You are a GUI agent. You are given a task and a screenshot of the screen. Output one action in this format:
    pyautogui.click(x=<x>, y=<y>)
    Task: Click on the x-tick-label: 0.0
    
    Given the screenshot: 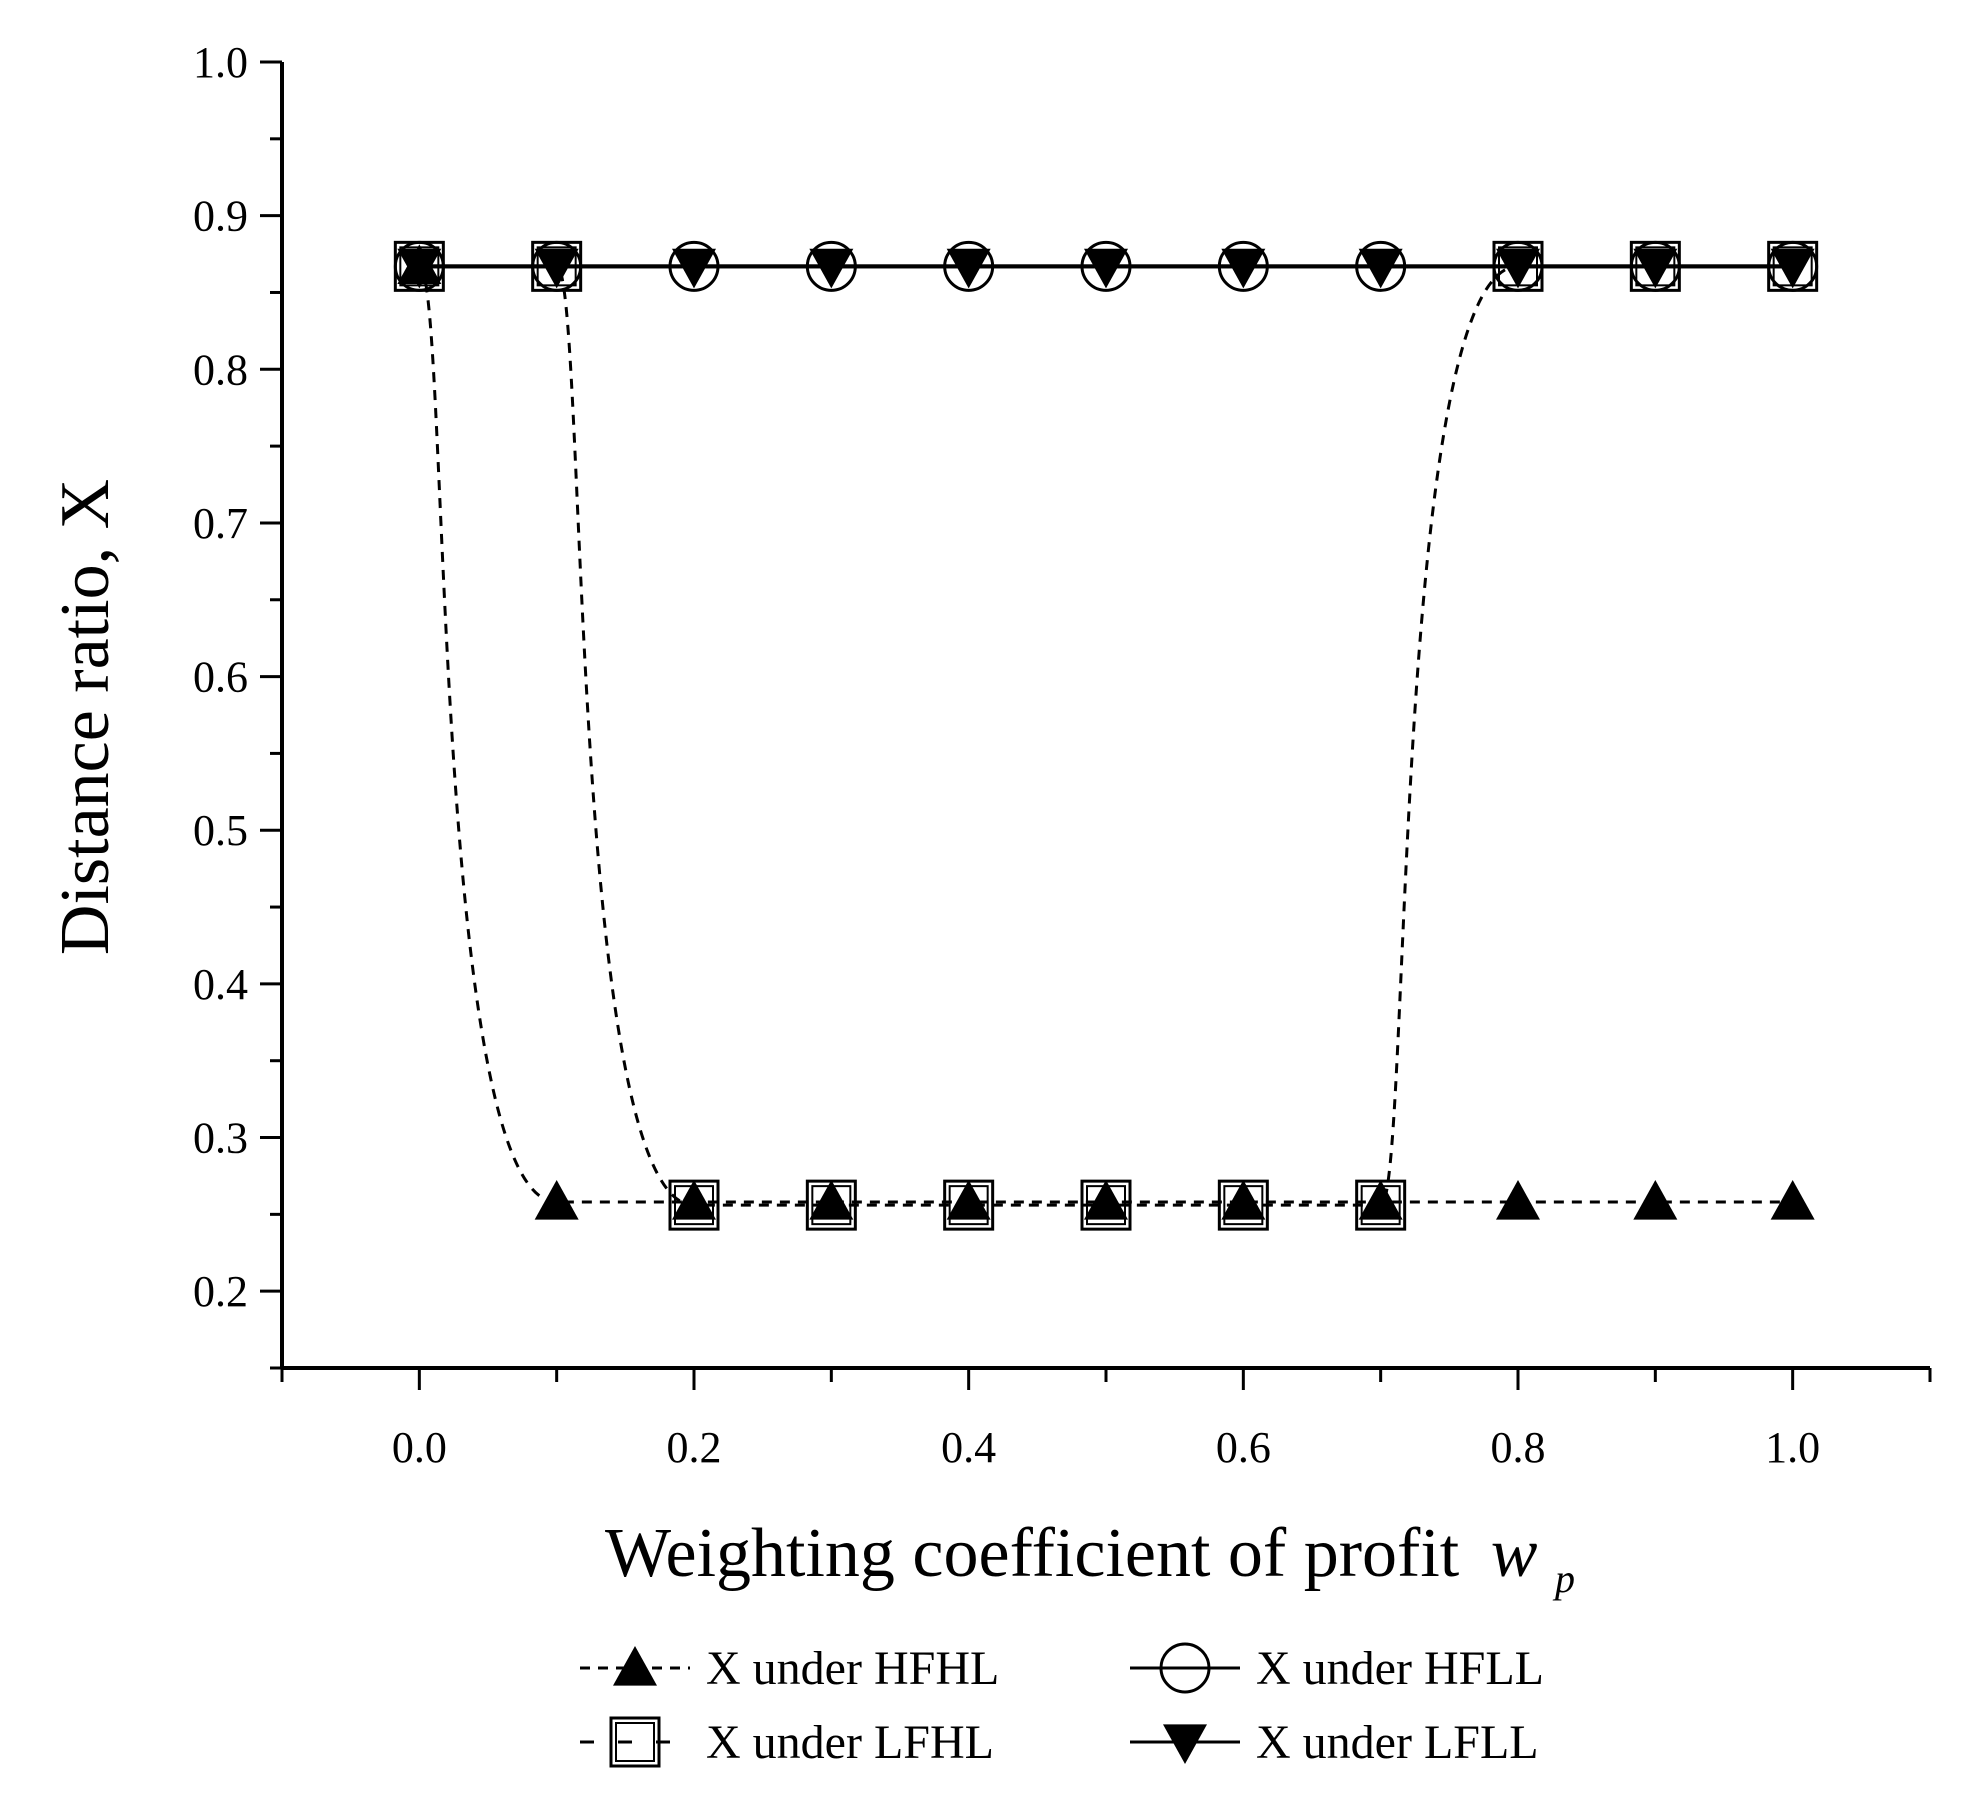 What is the action you would take?
    pyautogui.click(x=419, y=1447)
    